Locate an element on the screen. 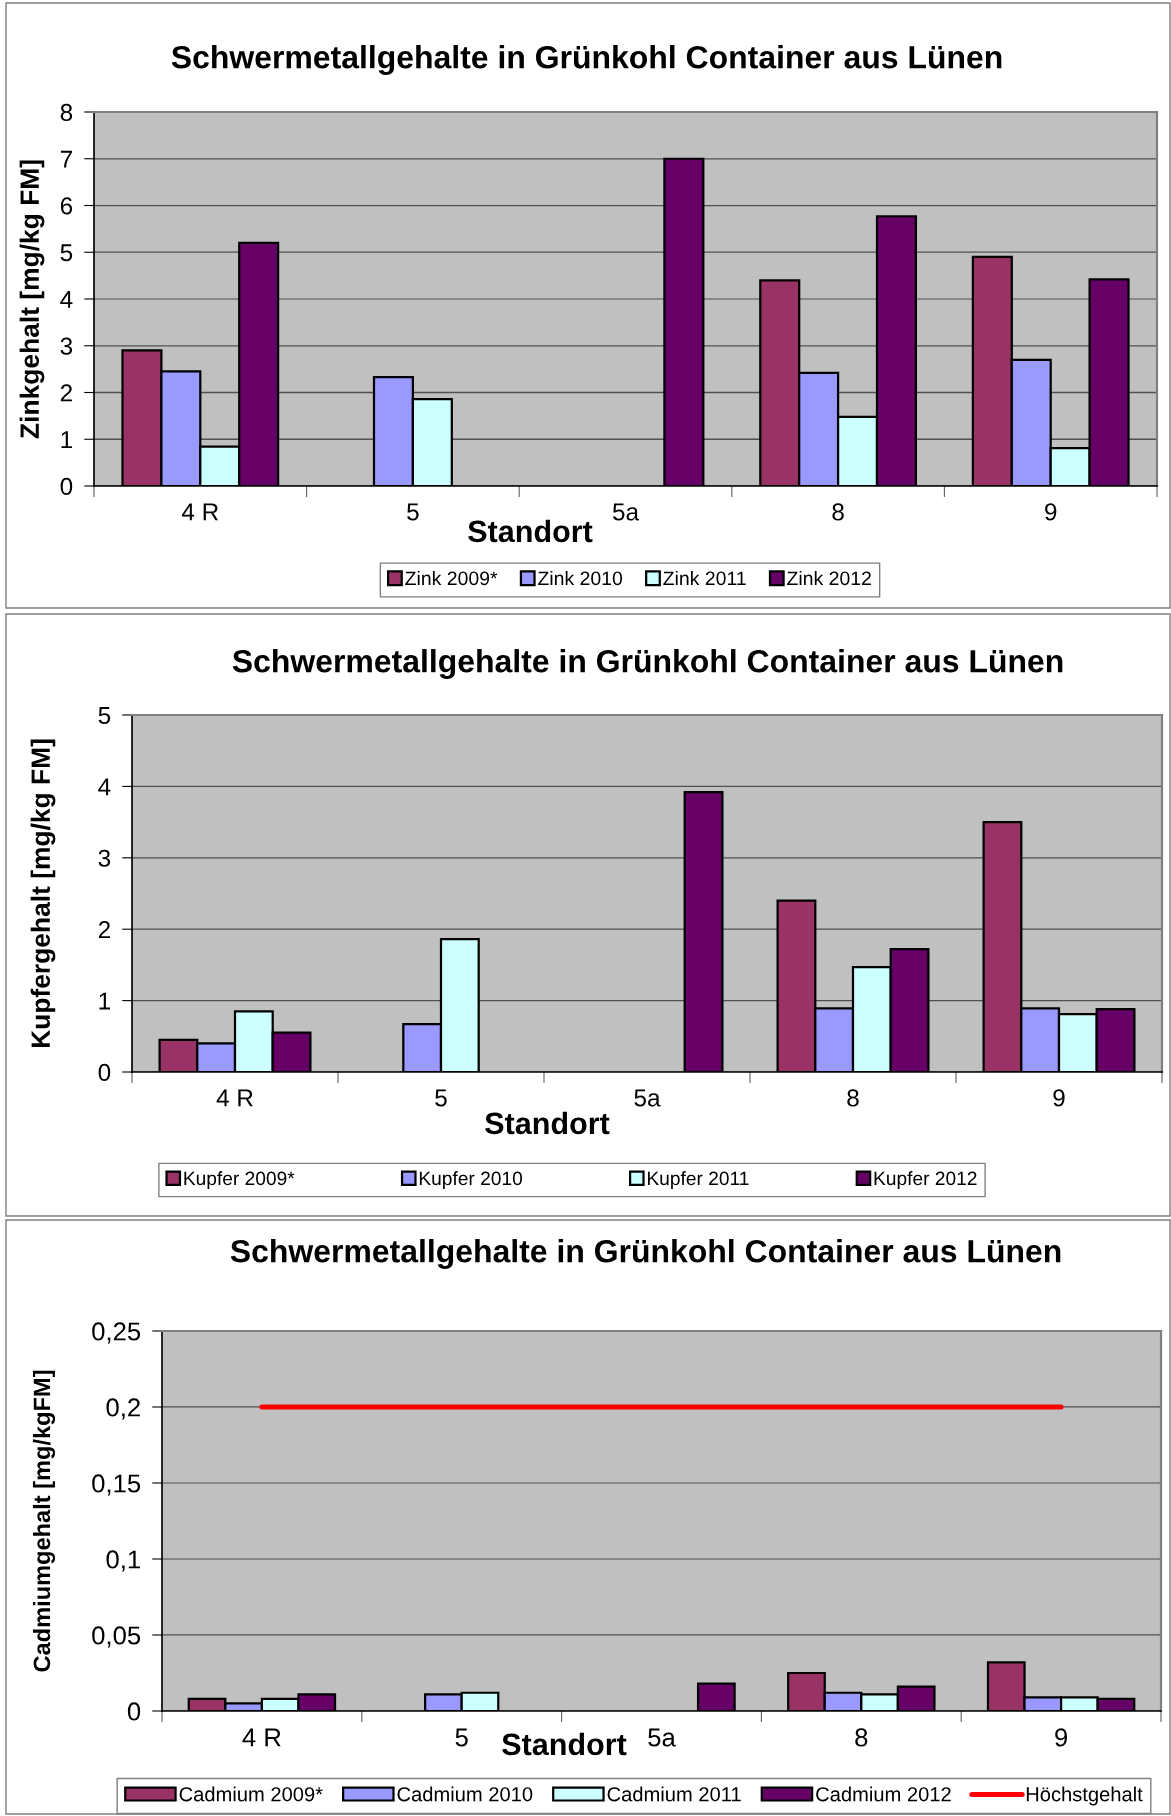 Image resolution: width=1171 pixels, height=1816 pixels. y-tick-label: 7 is located at coordinates (66, 159).